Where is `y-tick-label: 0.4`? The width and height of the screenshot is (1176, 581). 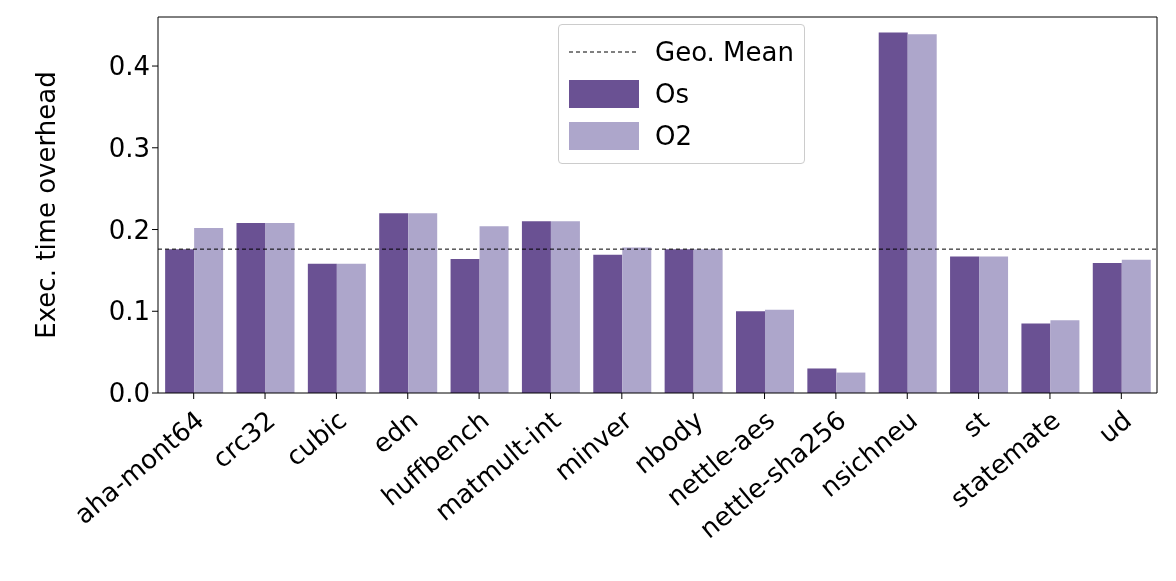 y-tick-label: 0.4 is located at coordinates (129, 66).